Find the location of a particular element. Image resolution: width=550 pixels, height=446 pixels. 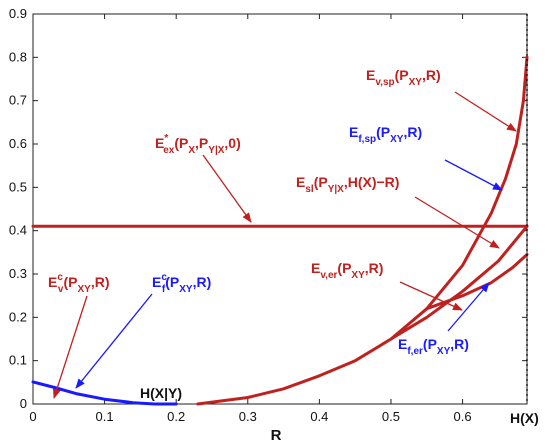

hx-label: H(X) is located at coordinates (524, 418).